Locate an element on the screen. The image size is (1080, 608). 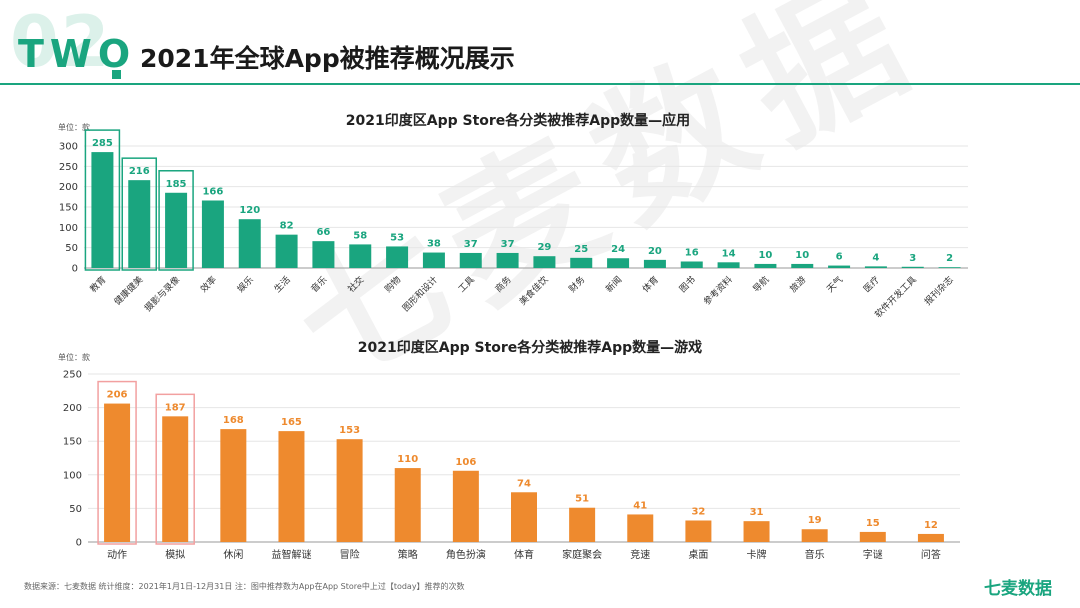
y-tick-label-apps: 150 is located at coordinates (68, 208).